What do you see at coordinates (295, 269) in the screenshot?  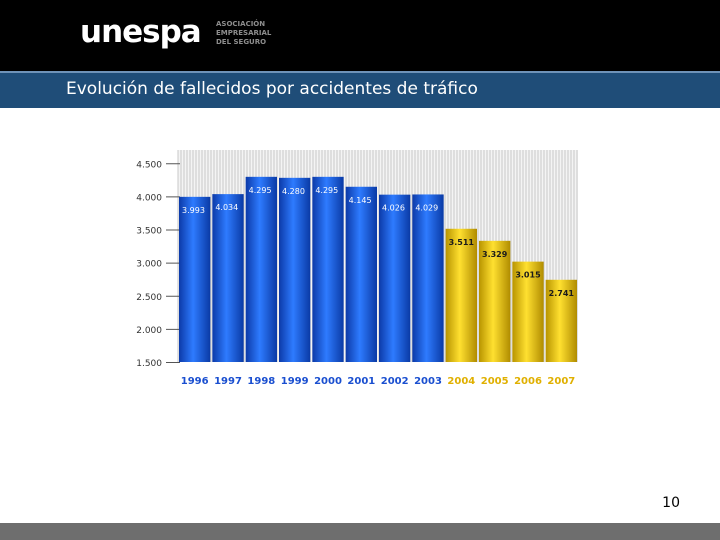 I see `bar-1999` at bounding box center [295, 269].